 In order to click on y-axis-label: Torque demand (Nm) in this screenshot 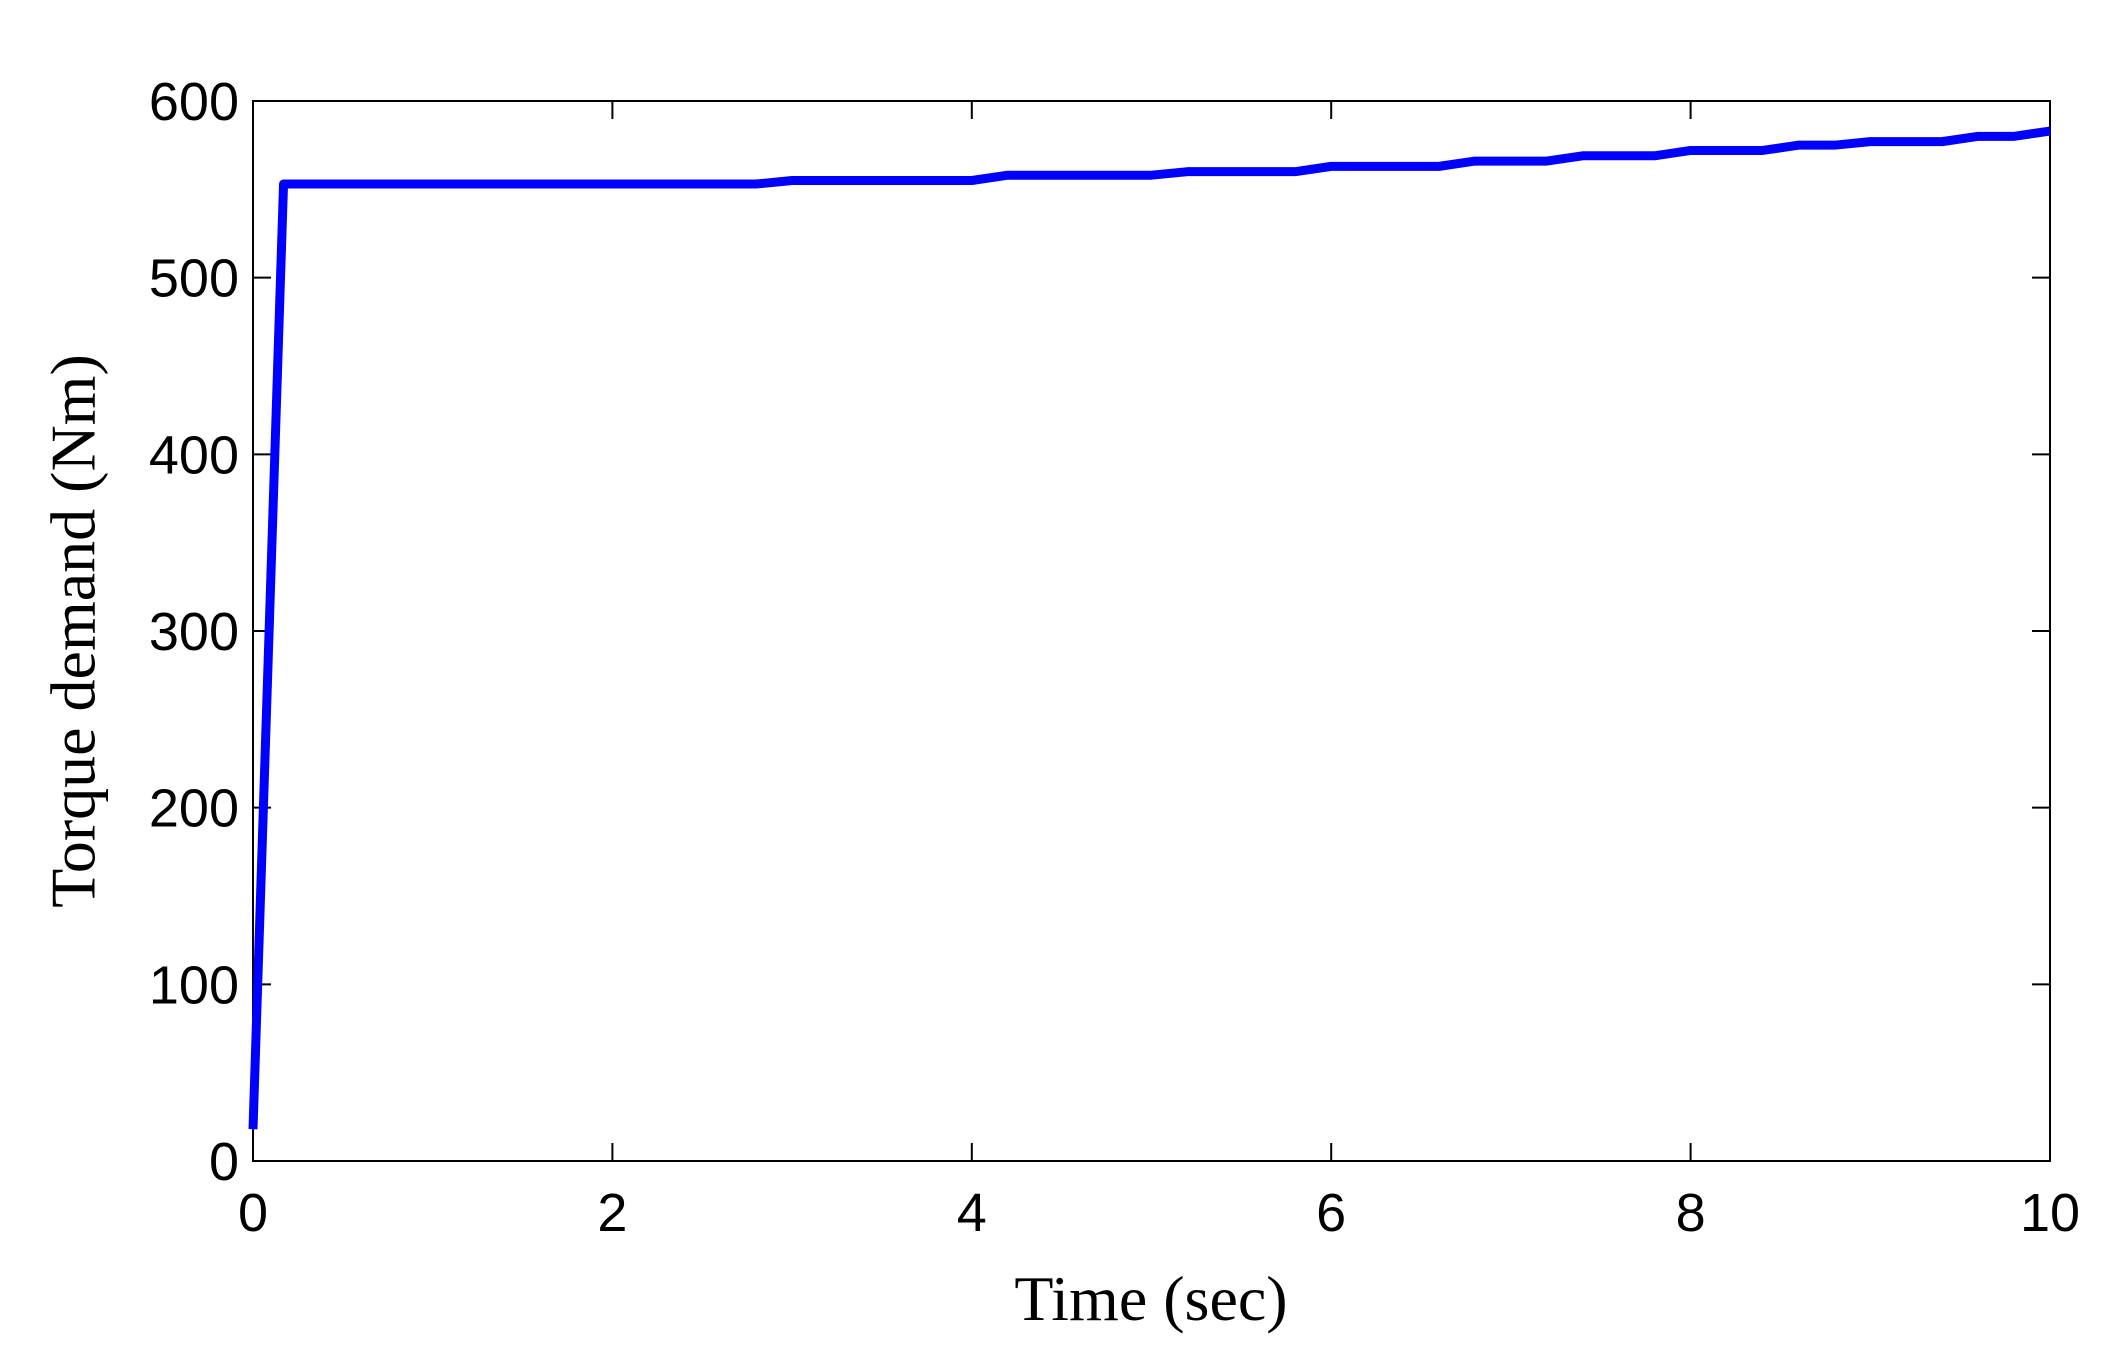, I will do `click(73, 631)`.